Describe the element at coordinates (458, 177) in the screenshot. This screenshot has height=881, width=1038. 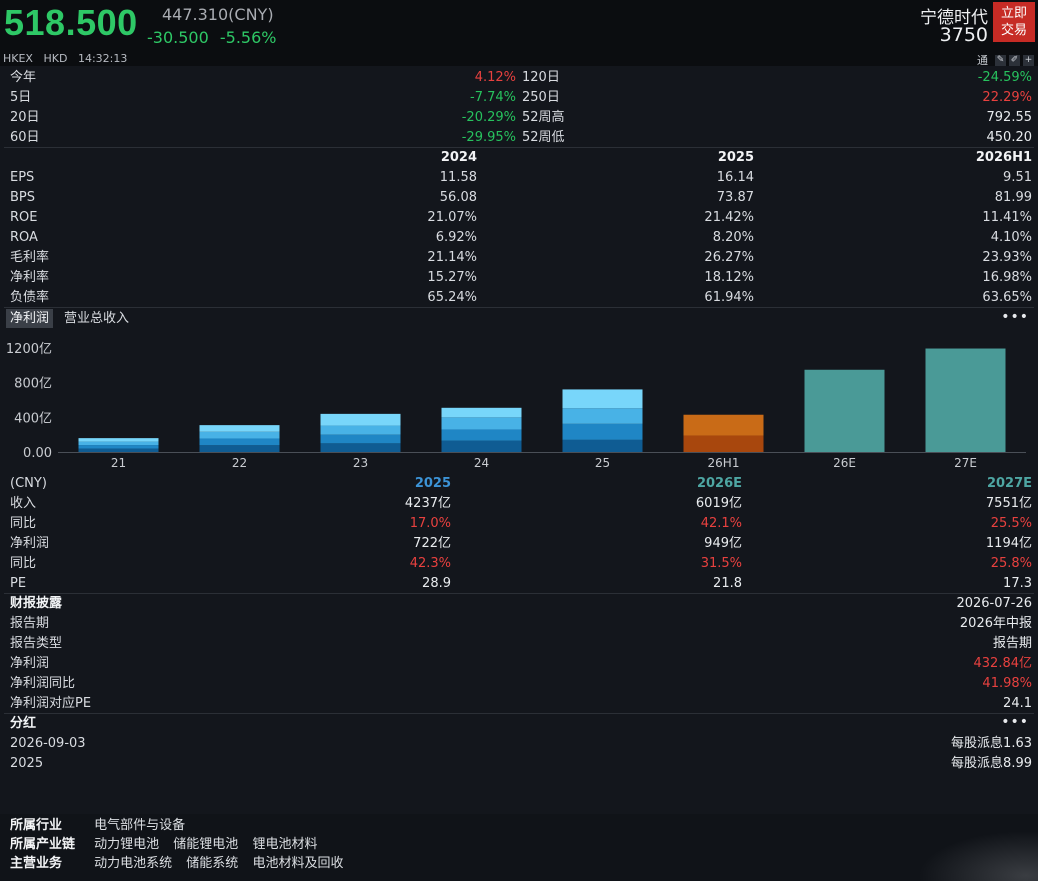
I see `fin-cell: 11.58` at that location.